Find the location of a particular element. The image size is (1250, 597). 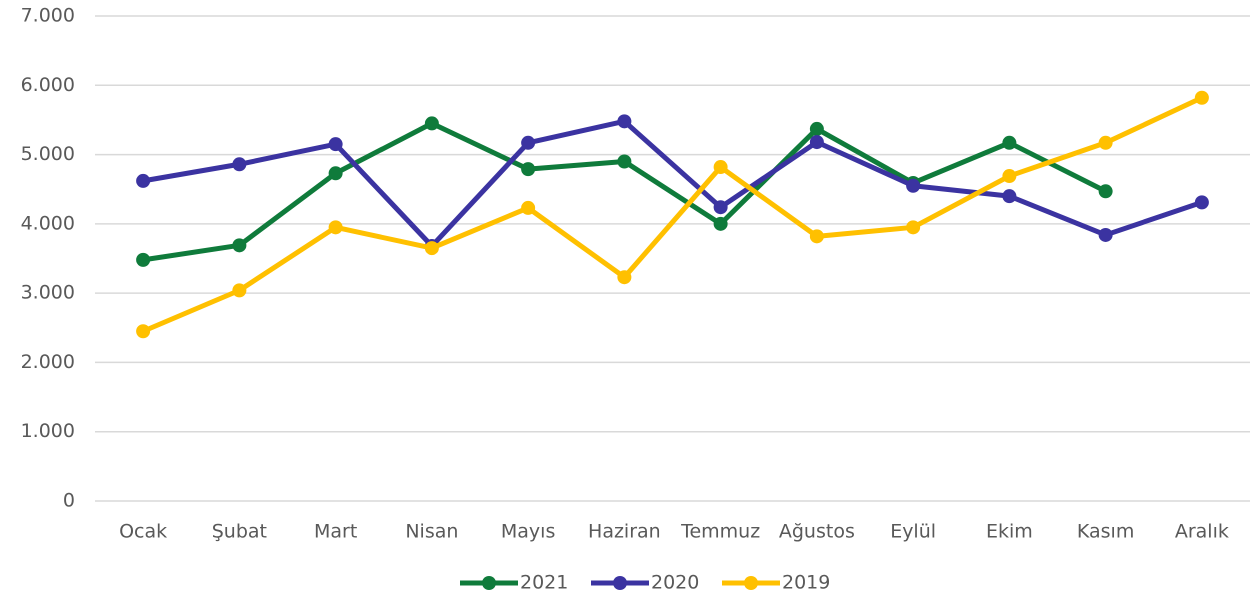

y-tick-label: 6.000 is located at coordinates (48, 85).